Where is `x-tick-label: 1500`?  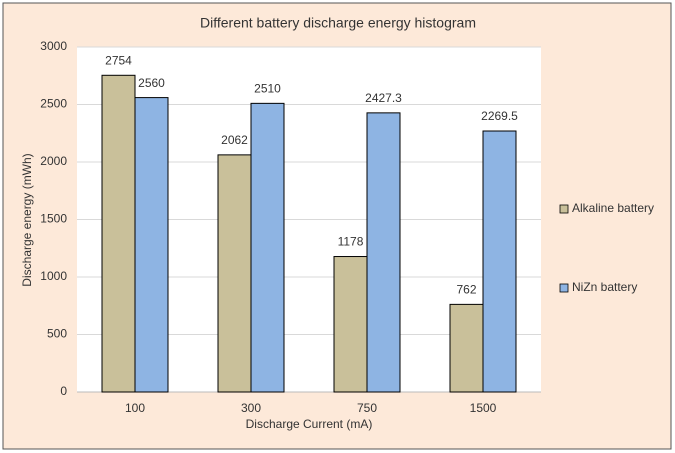 x-tick-label: 1500 is located at coordinates (483, 408).